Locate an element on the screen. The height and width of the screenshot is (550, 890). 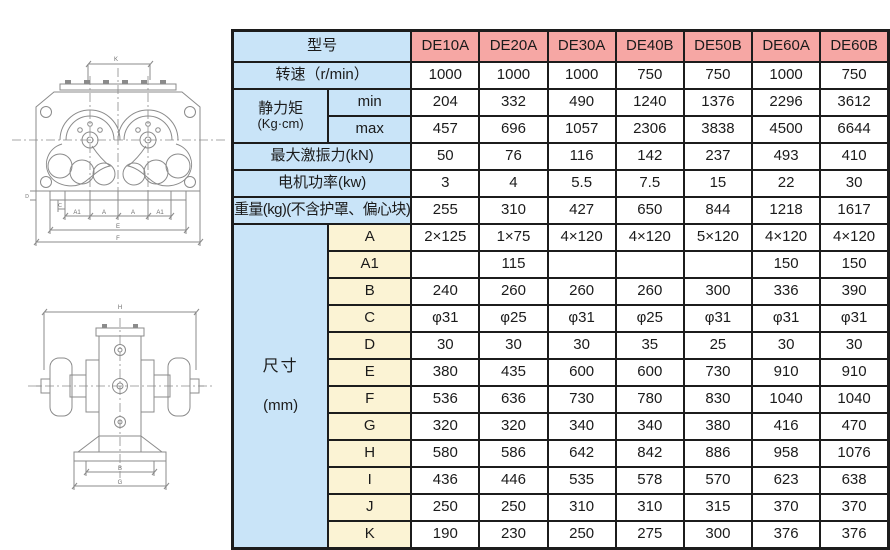
model-header-cell: DE60A is located at coordinates (786, 46).